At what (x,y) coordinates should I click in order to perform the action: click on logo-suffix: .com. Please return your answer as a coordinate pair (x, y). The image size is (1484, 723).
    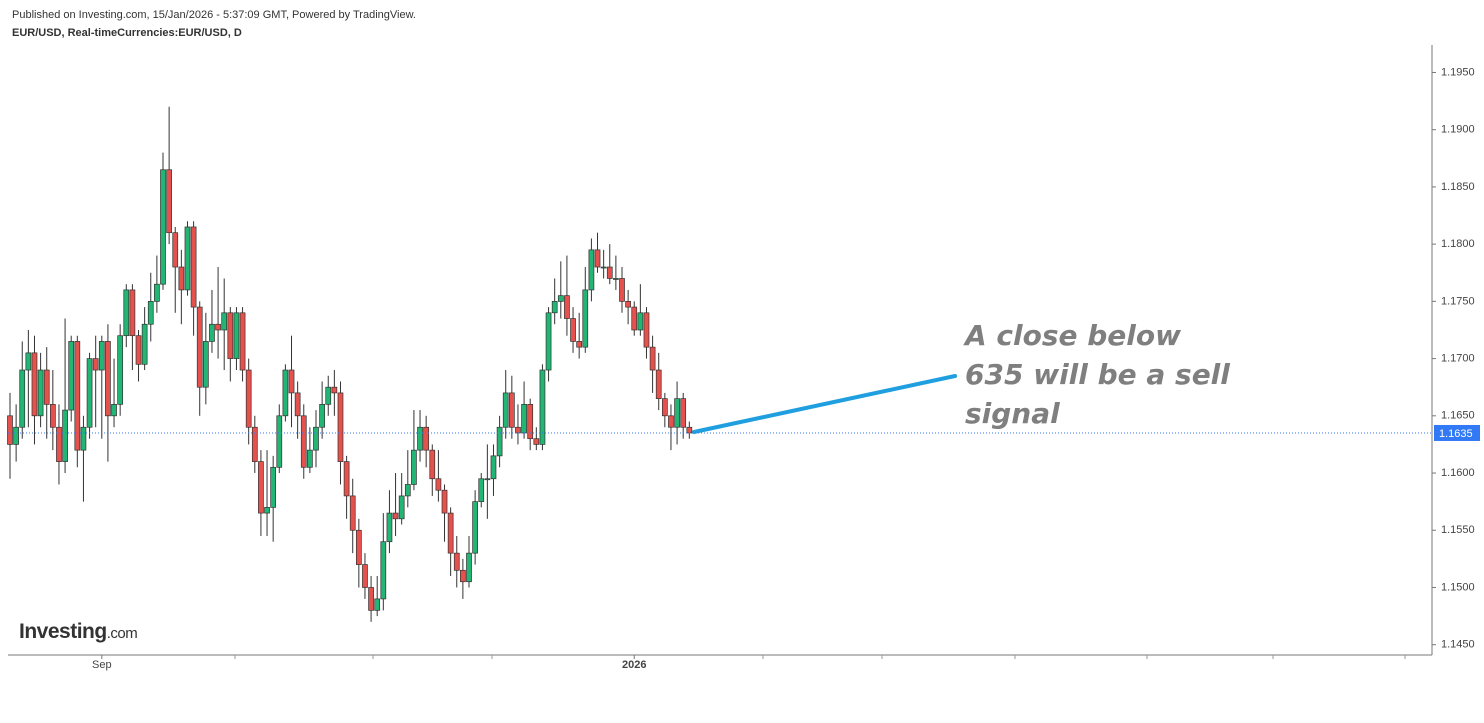
    Looking at the image, I should click on (122, 633).